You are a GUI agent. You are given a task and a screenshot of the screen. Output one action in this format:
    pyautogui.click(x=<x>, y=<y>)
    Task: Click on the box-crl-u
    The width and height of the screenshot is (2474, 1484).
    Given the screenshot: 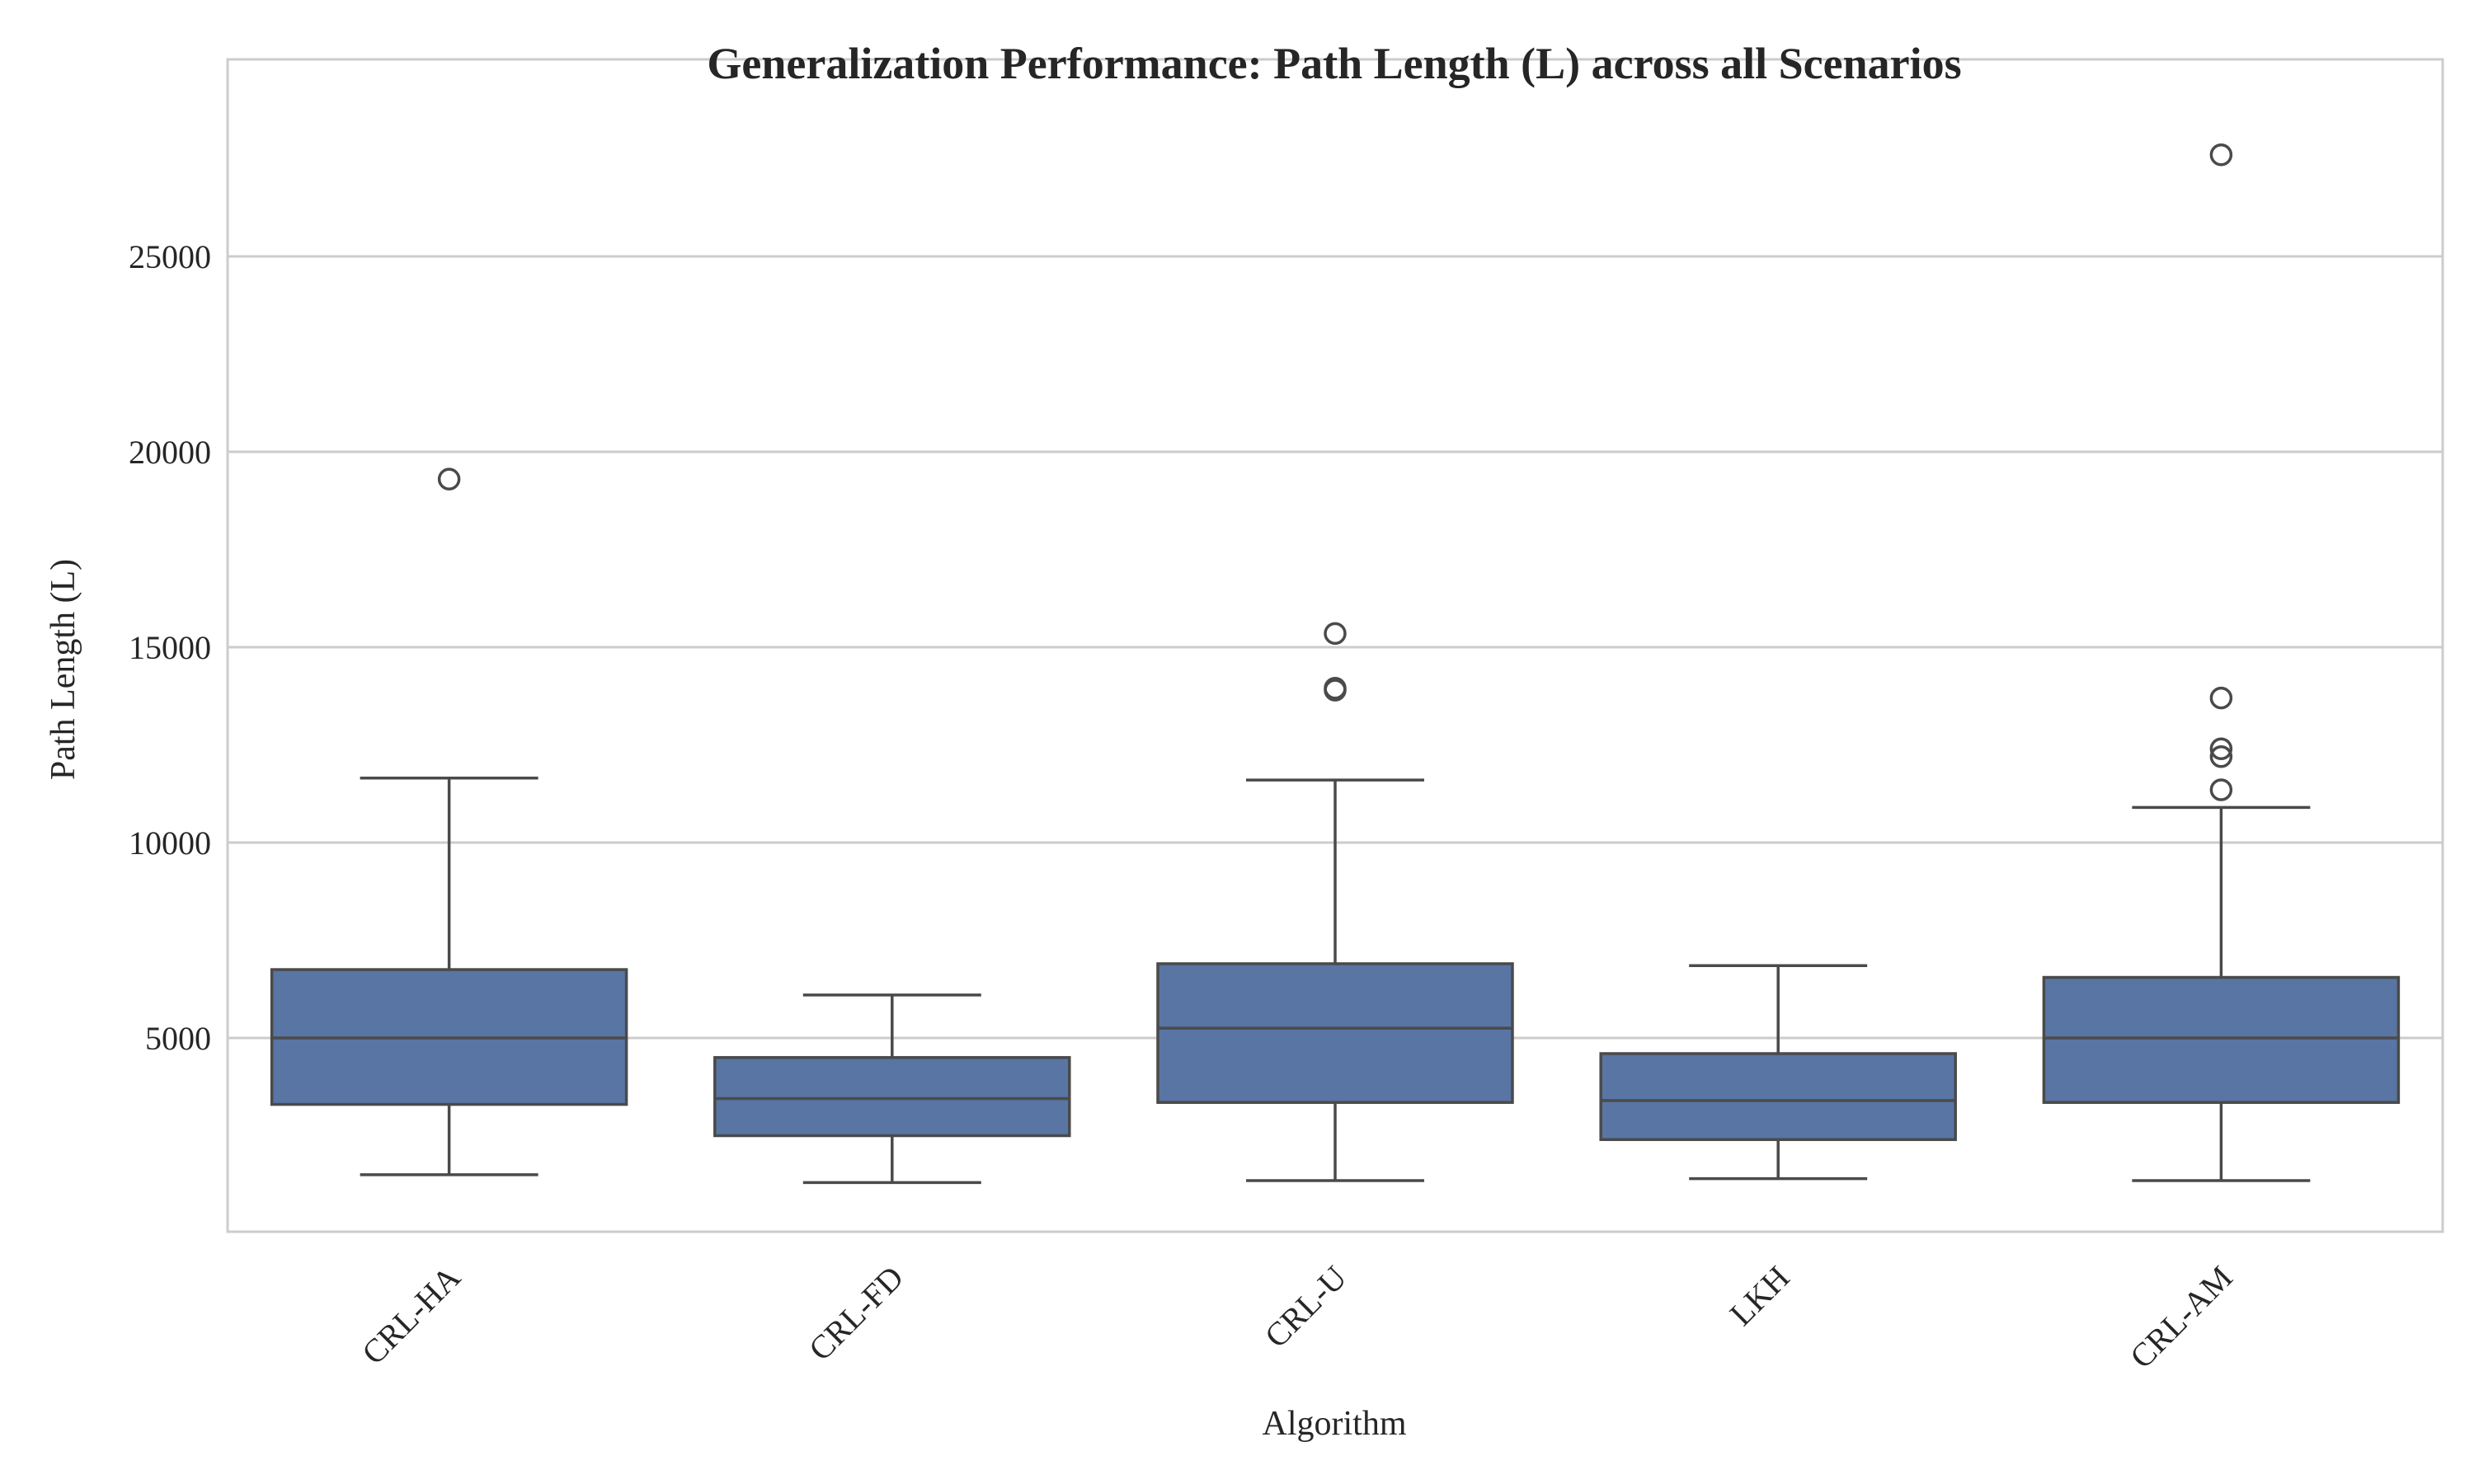 What is the action you would take?
    pyautogui.click(x=1335, y=902)
    